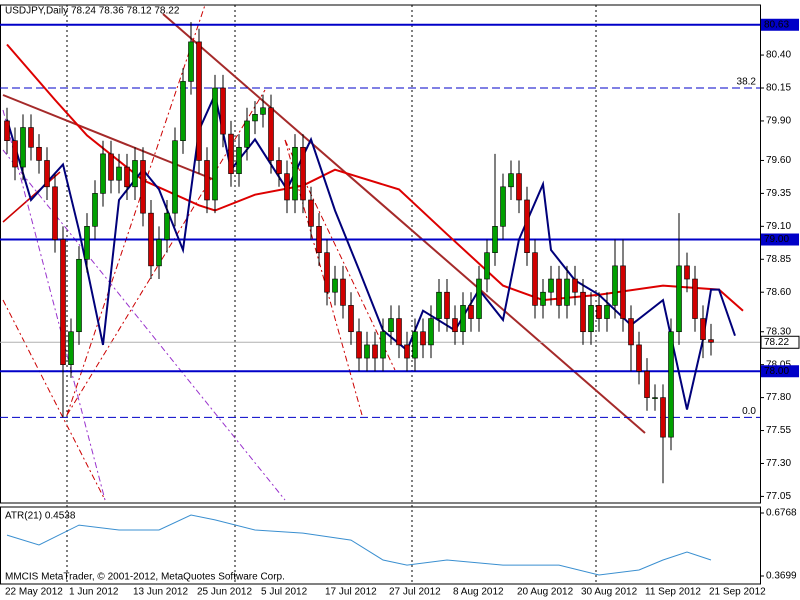 Image resolution: width=800 pixels, height=600 pixels. Describe the element at coordinates (109, 137) in the screenshot. I see `trend-line` at that location.